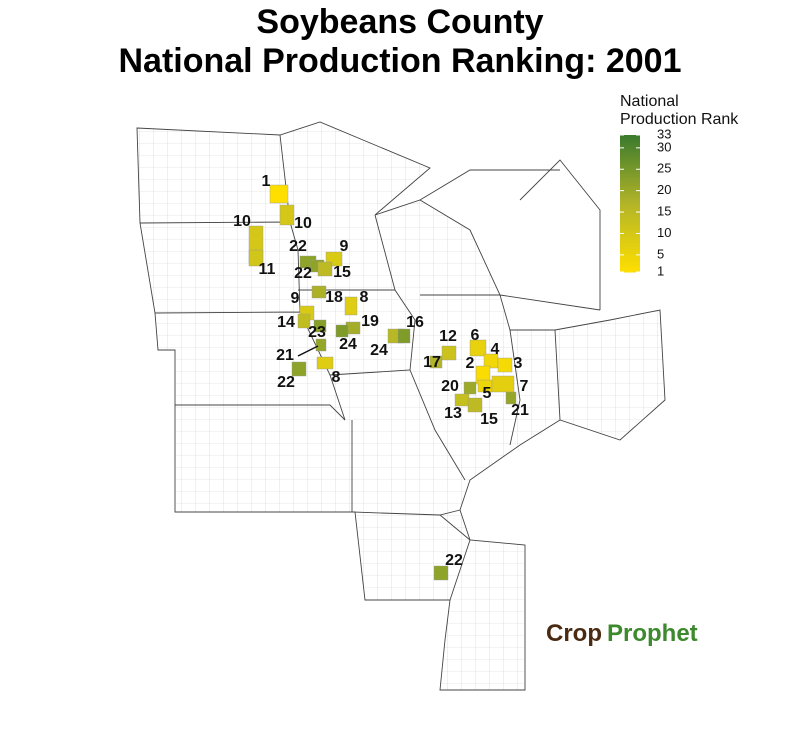 This screenshot has height=732, width=800. Describe the element at coordinates (286, 322) in the screenshot. I see `rank-label: 14` at that location.